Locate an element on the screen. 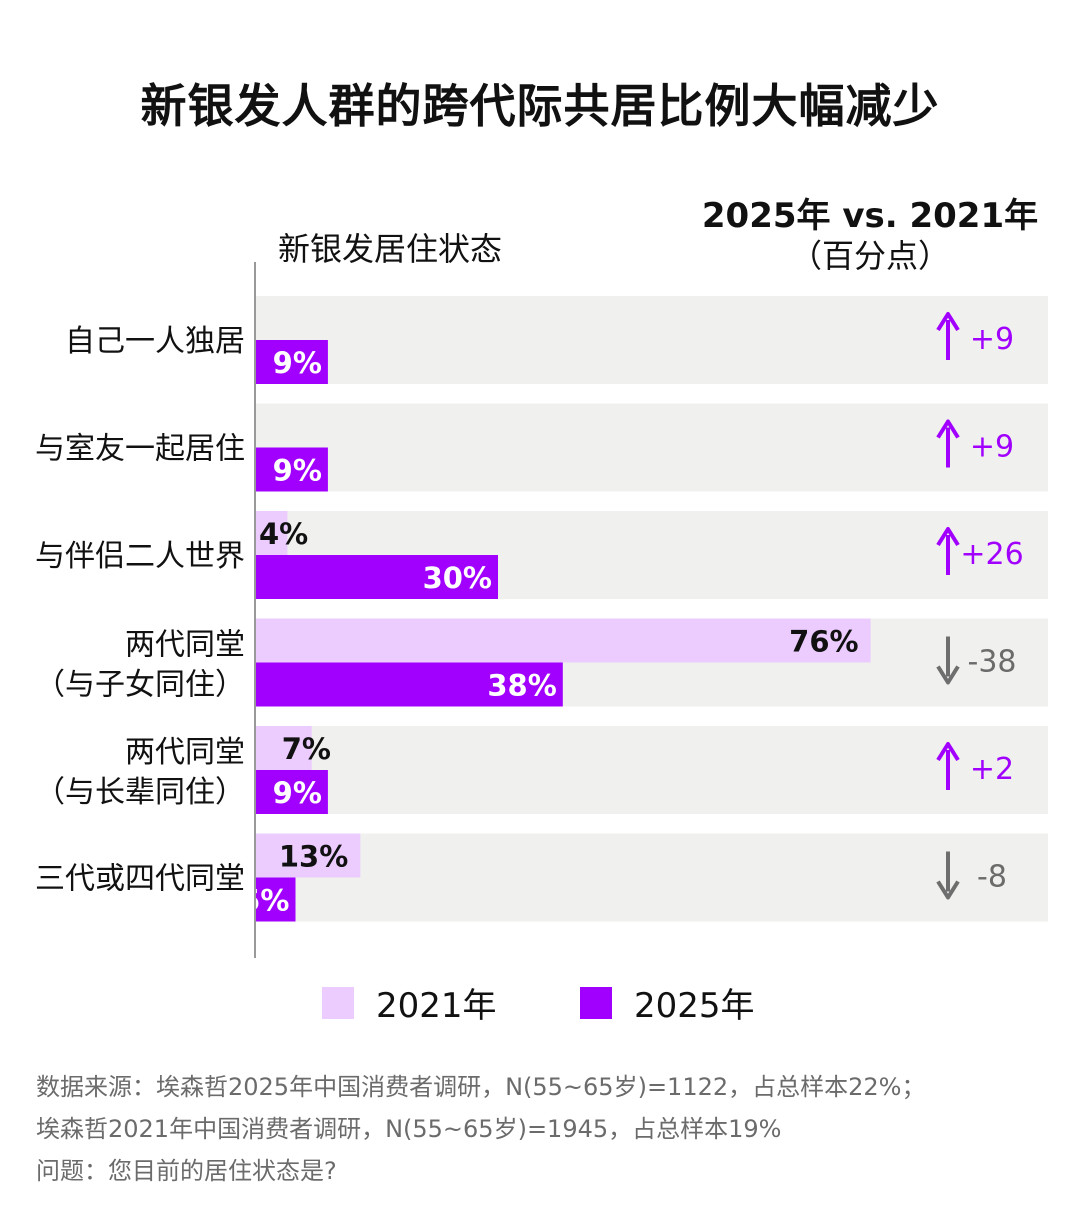  data-label-2021-2: 4% is located at coordinates (283, 534).